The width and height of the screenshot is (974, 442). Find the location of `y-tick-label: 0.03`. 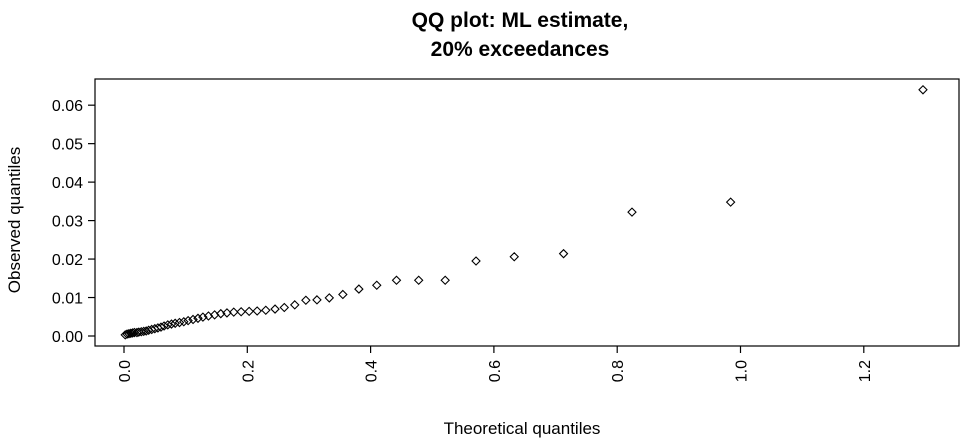

y-tick-label: 0.03 is located at coordinates (67, 222).